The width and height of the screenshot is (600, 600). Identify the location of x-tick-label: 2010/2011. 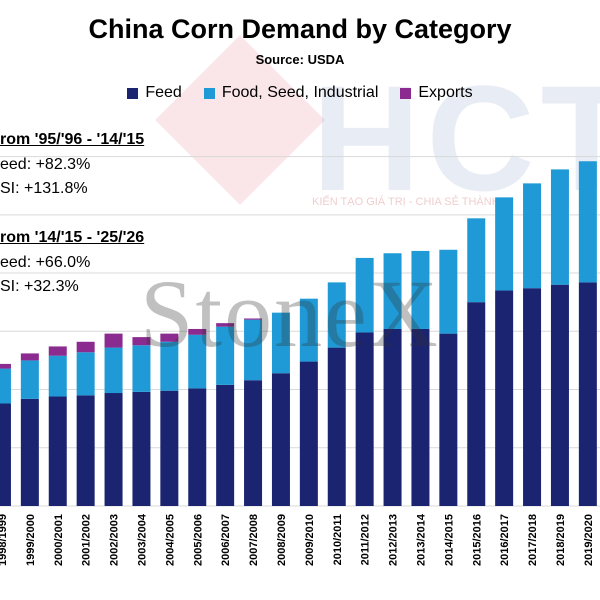
(338, 539).